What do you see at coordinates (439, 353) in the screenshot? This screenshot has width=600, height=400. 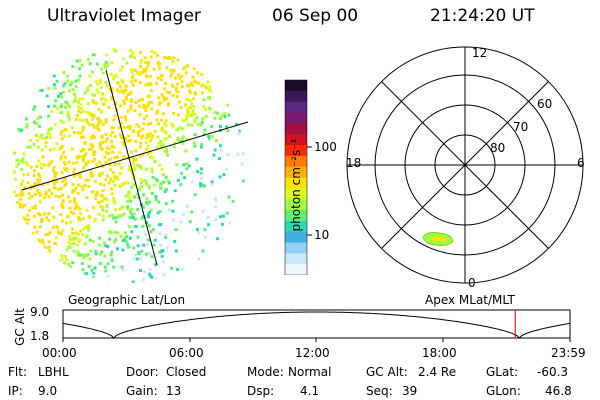 I see `orbit-xlabel-1800: 18:00` at bounding box center [439, 353].